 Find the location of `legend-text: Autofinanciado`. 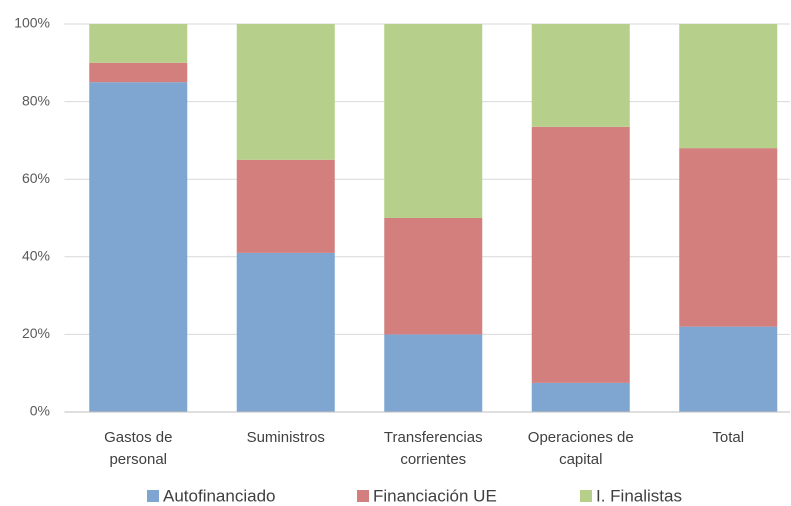

legend-text: Autofinanciado is located at coordinates (219, 495).